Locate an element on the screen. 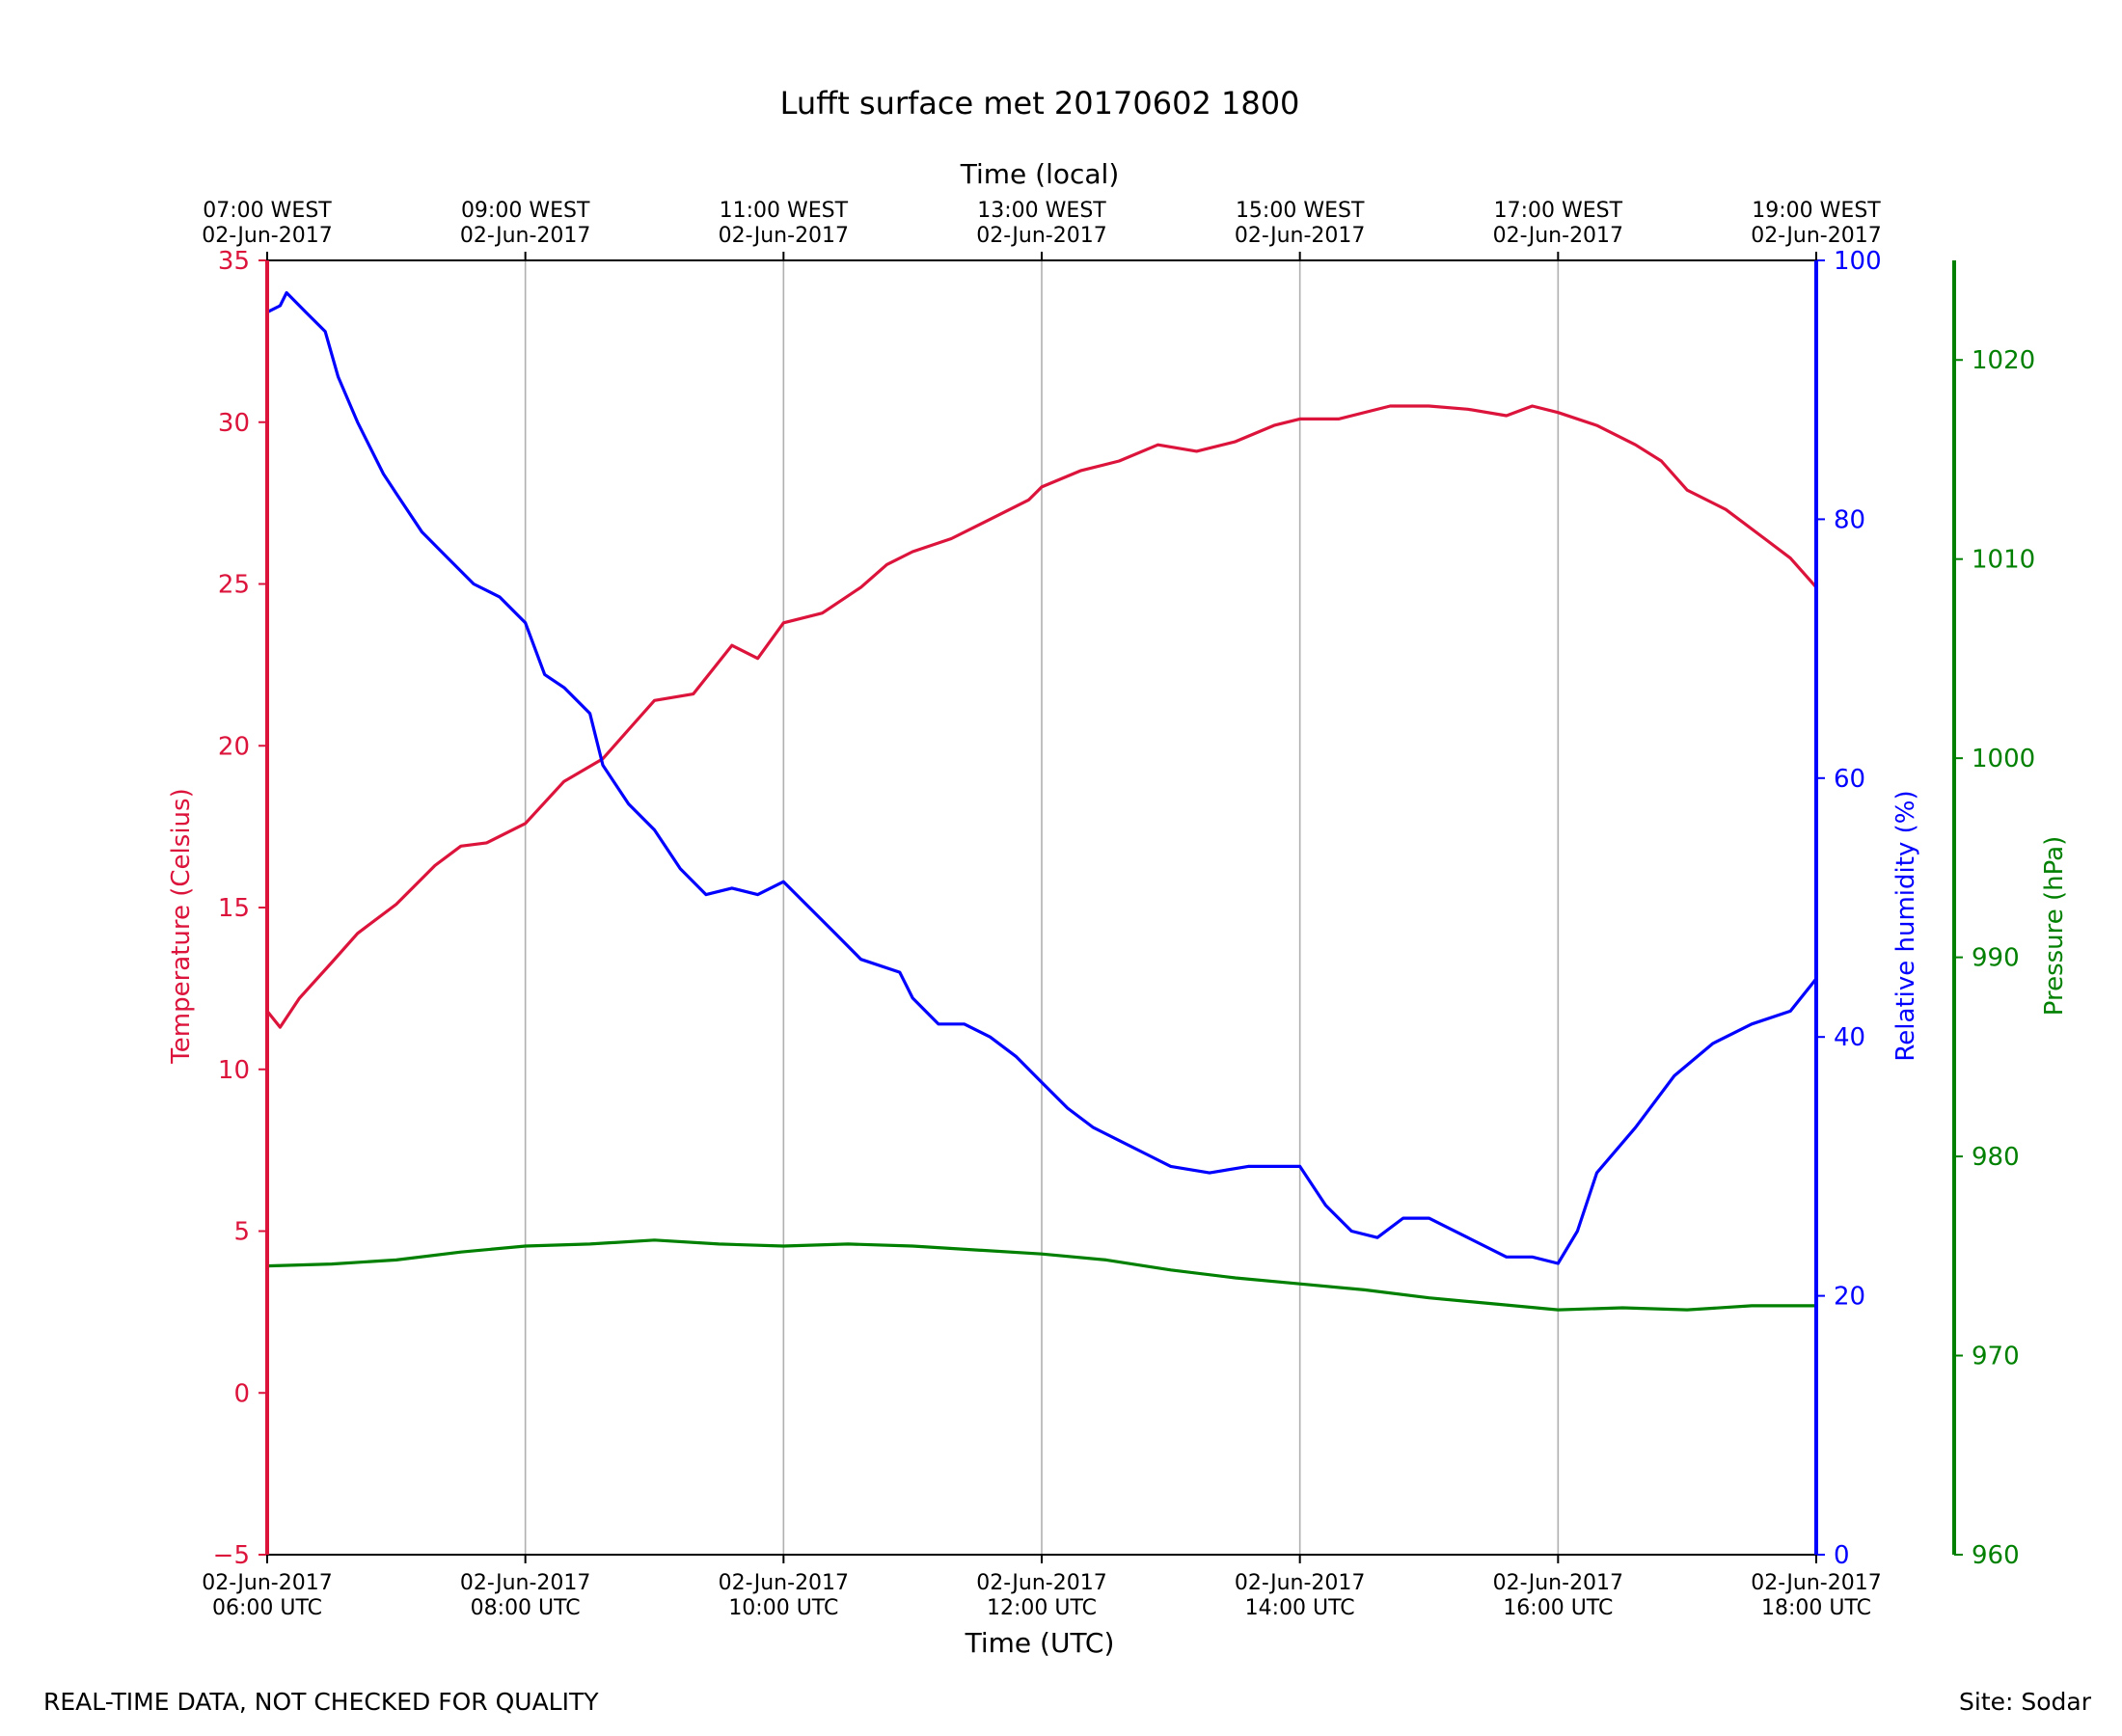 This screenshot has width=2122, height=1736. x-axis-label-top: Time (local) is located at coordinates (1040, 174).